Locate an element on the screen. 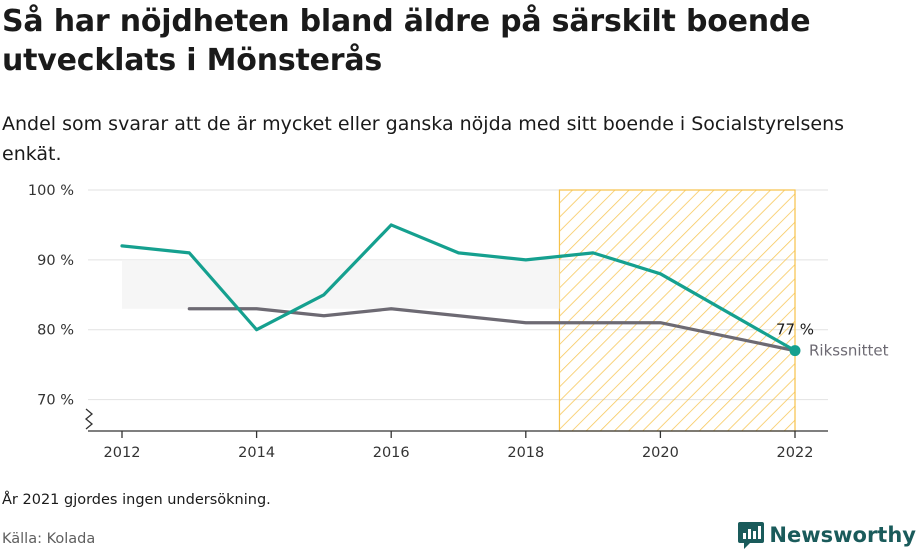 The image size is (920, 552). x-tick-label: 2020 is located at coordinates (660, 453).